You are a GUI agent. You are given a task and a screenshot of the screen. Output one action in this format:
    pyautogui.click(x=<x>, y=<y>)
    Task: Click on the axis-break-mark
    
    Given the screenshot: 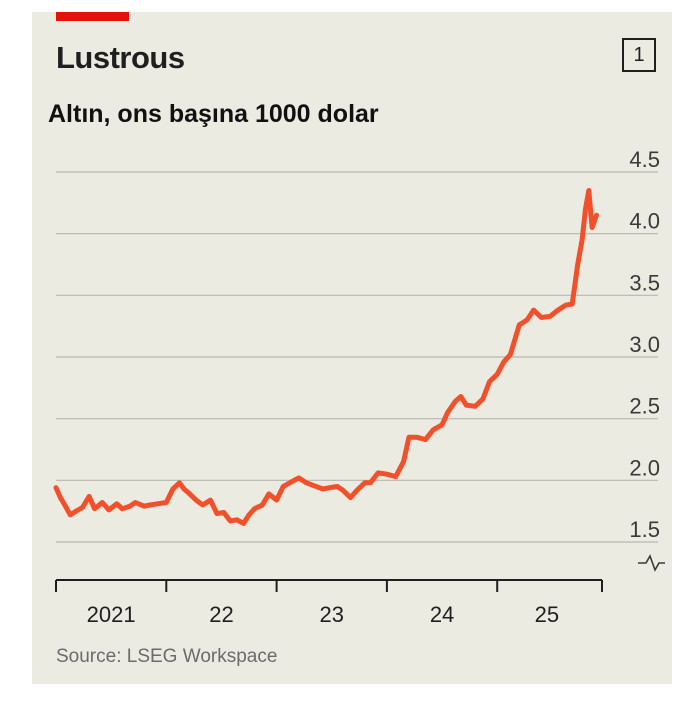 What is the action you would take?
    pyautogui.click(x=651, y=563)
    